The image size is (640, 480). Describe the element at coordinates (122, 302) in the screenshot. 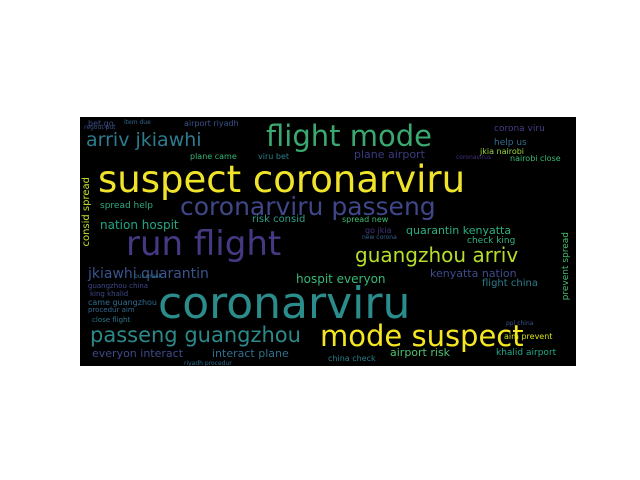

I see `cloud-word: came guangzhou` at that location.